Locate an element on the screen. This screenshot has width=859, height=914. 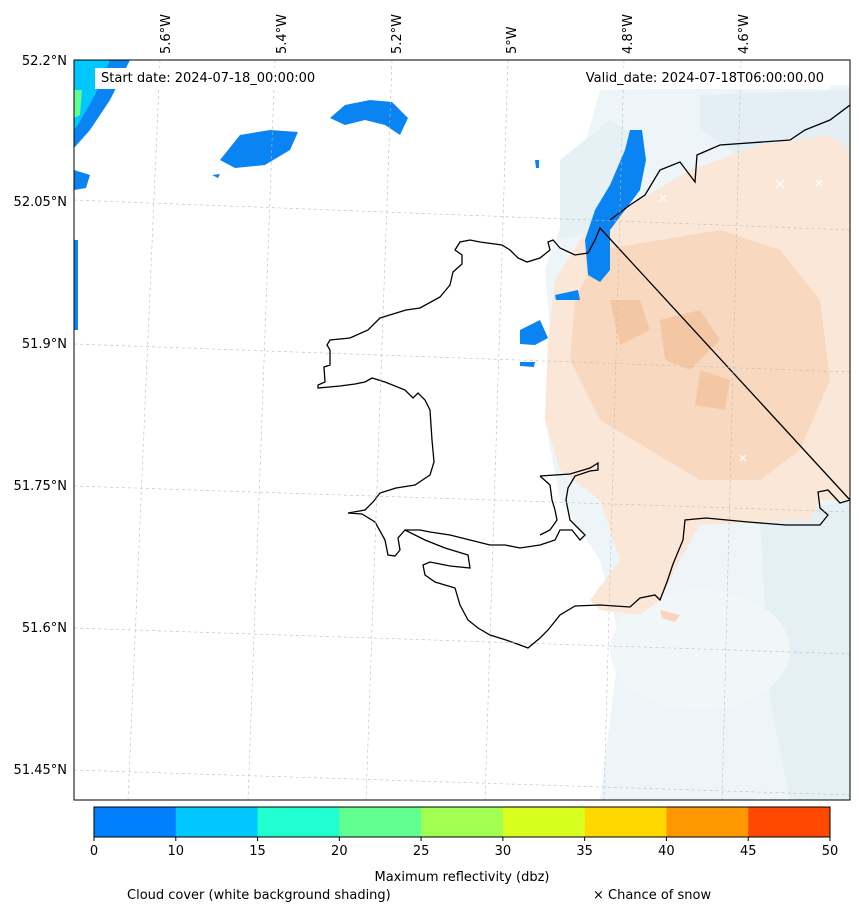
lon-label: 4.8°W is located at coordinates (628, 34).